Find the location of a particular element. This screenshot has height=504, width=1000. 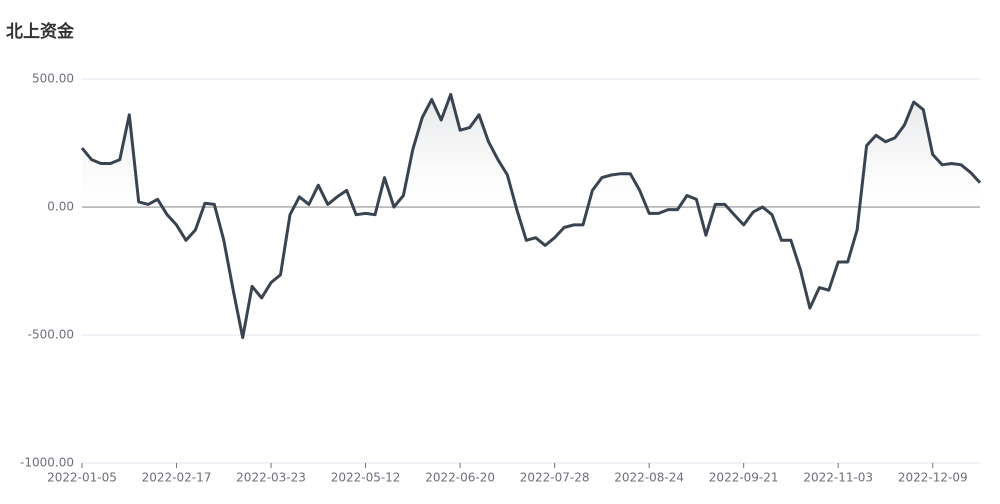

x-tick-label: 2022-09-21 is located at coordinates (744, 478).